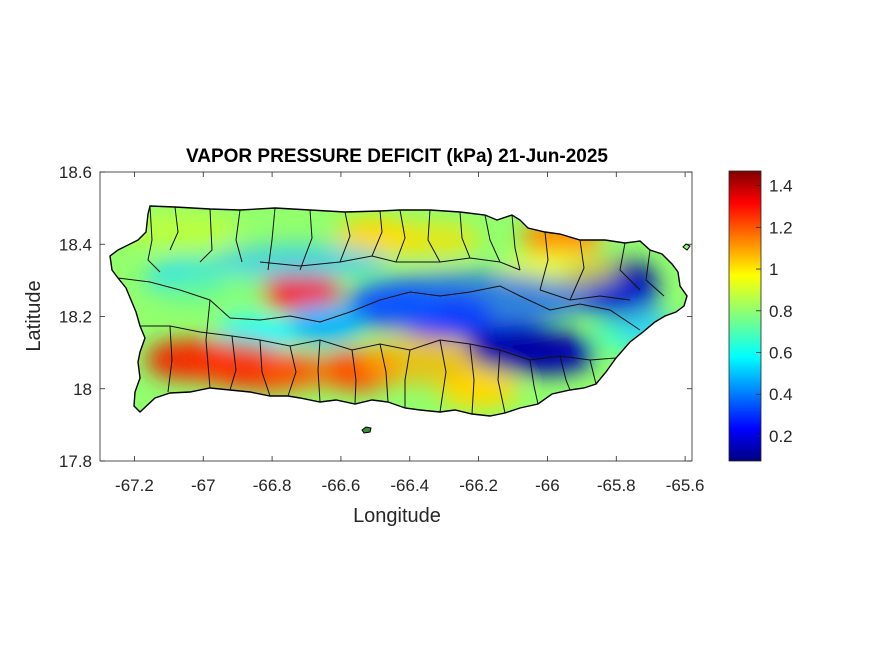  Describe the element at coordinates (75, 461) in the screenshot. I see `y-tick-label: 17.8` at that location.